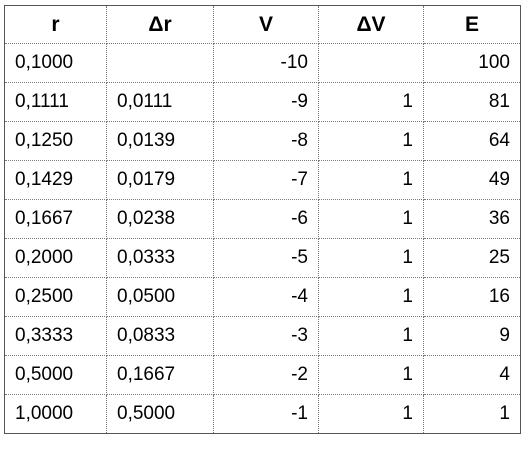 The height and width of the screenshot is (449, 528). I want to click on cell-r: 0,1429, so click(55, 180).